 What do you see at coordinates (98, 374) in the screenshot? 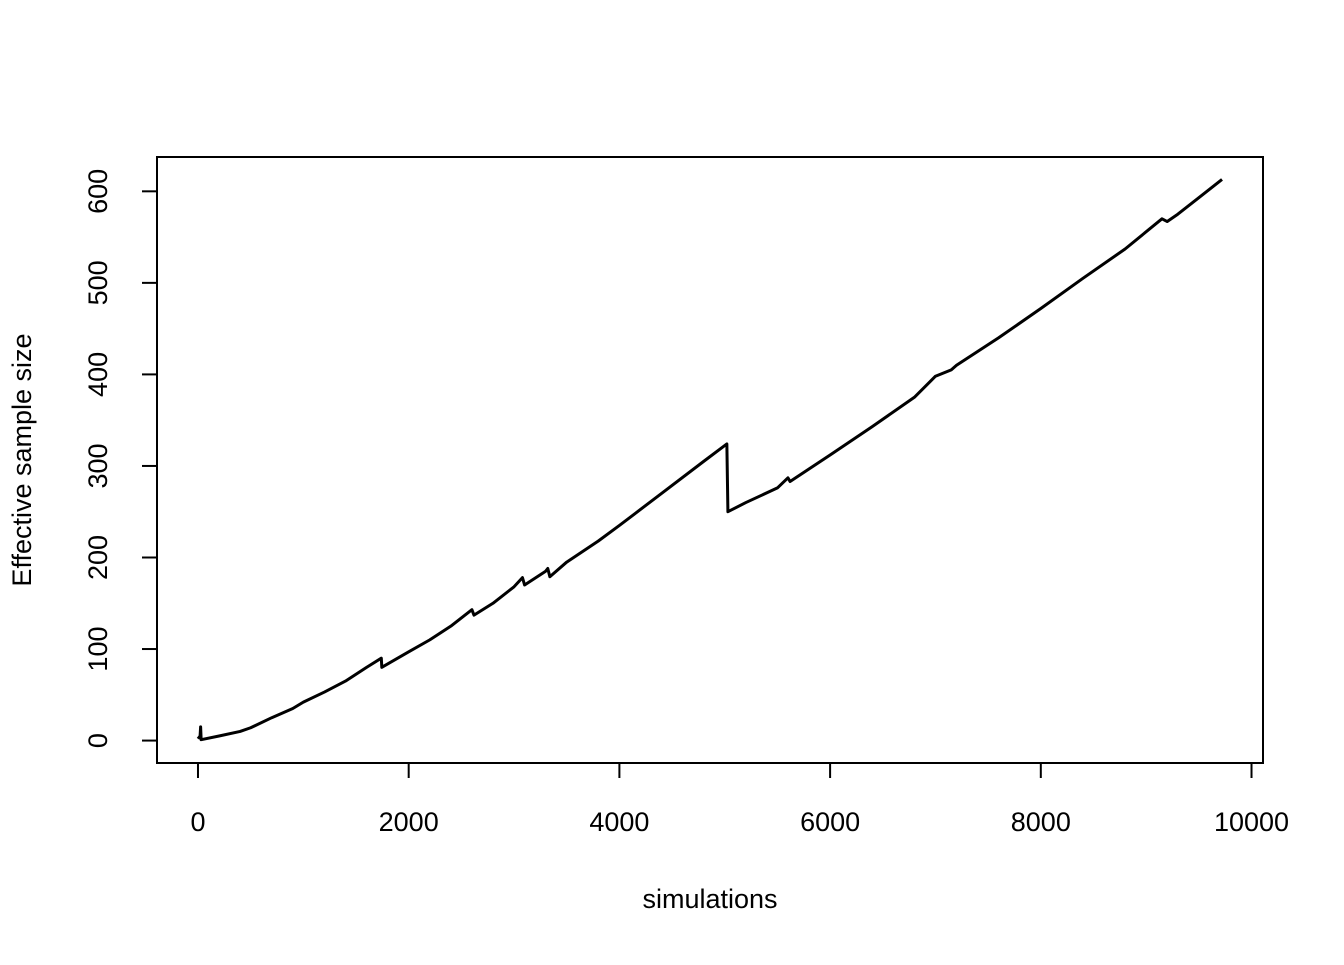
I see `y-tick-label: 400` at bounding box center [98, 374].